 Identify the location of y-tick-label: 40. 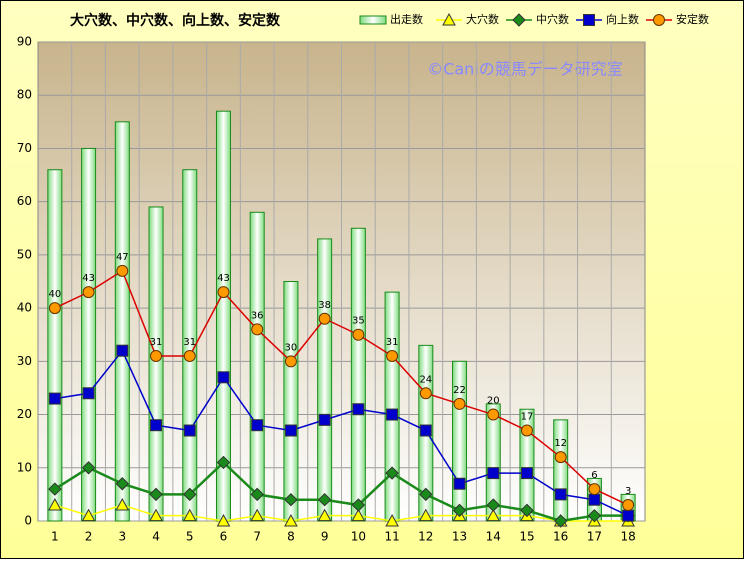
(24, 308).